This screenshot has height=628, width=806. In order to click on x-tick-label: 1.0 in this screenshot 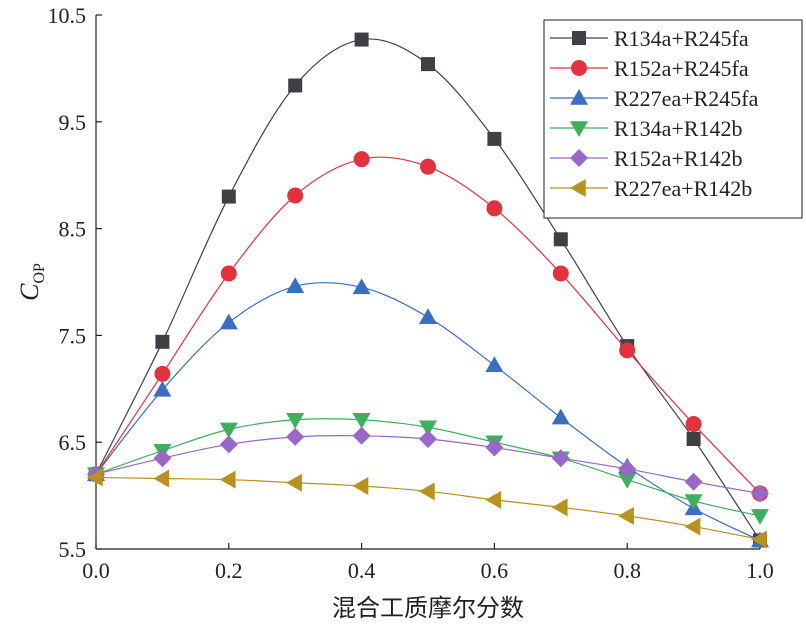, I will do `click(760, 570)`.